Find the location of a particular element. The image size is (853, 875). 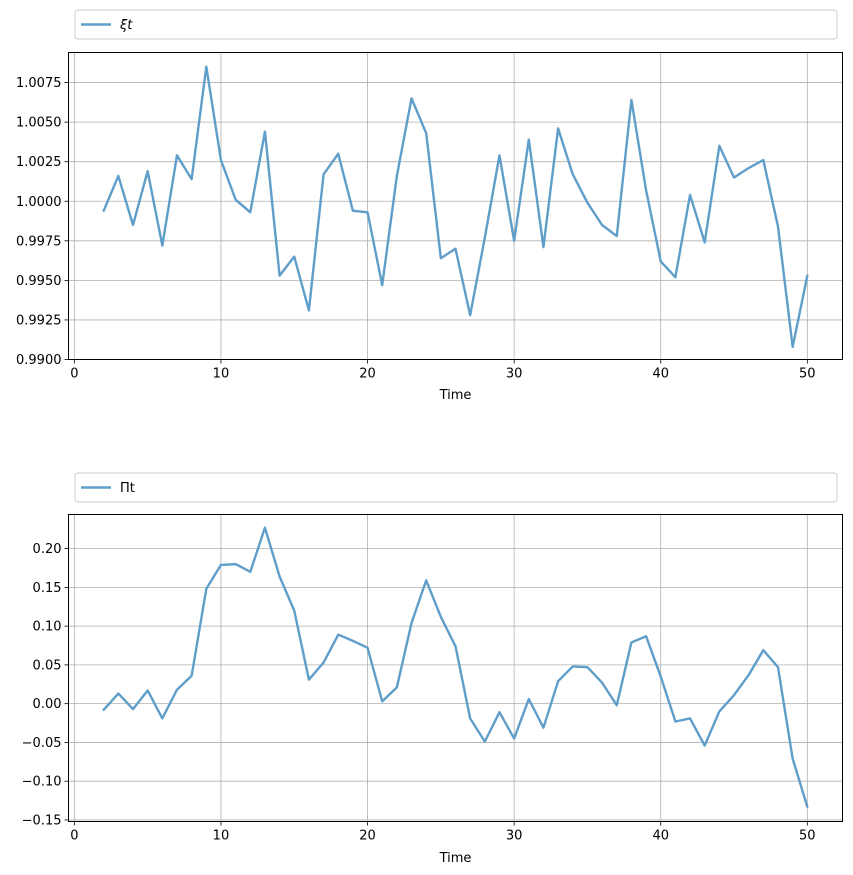

y-tick-label: 0.20 is located at coordinates (47, 549).